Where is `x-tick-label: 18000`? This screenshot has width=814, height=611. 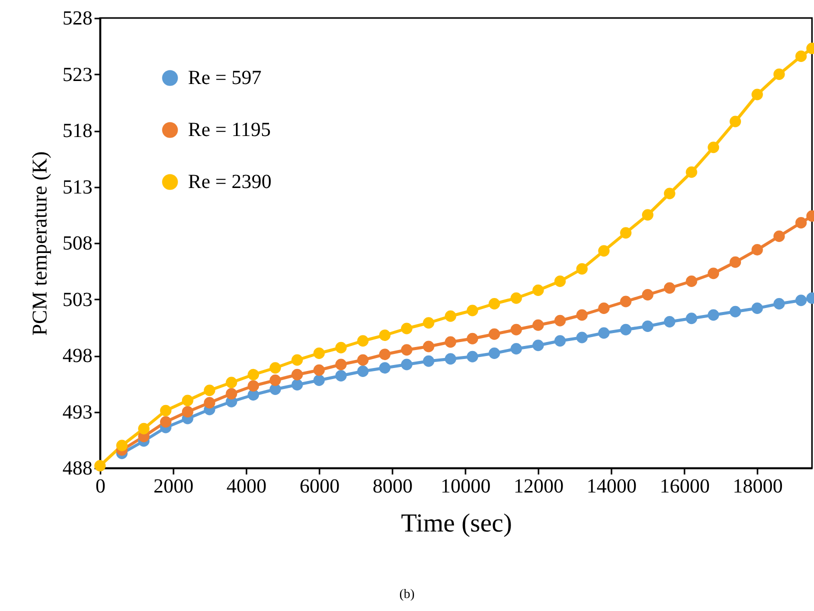
x-tick-label: 18000 is located at coordinates (757, 487).